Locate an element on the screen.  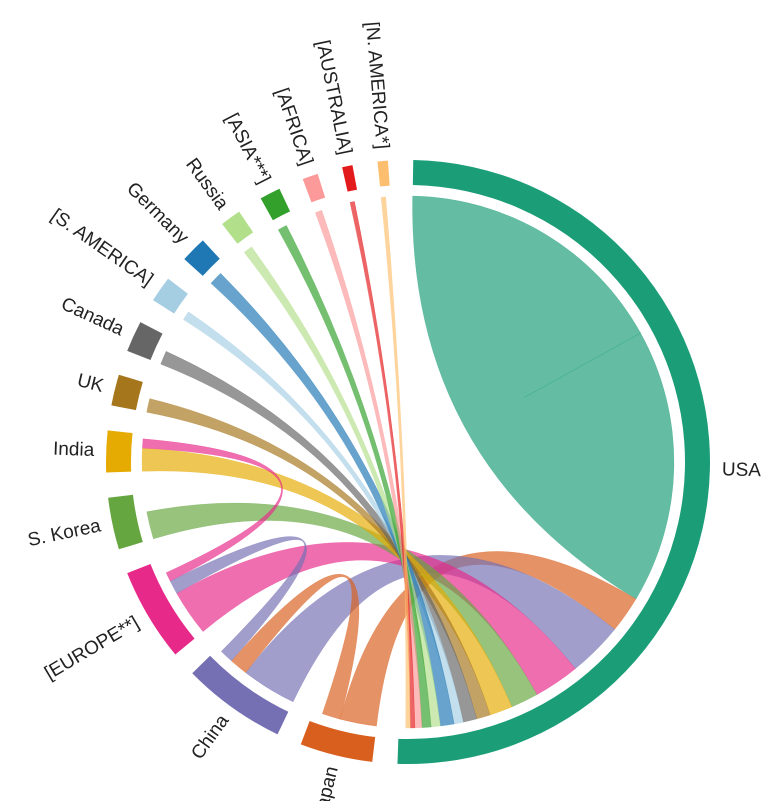
node-label: [N. AMERICA*] is located at coordinates (377, 85).